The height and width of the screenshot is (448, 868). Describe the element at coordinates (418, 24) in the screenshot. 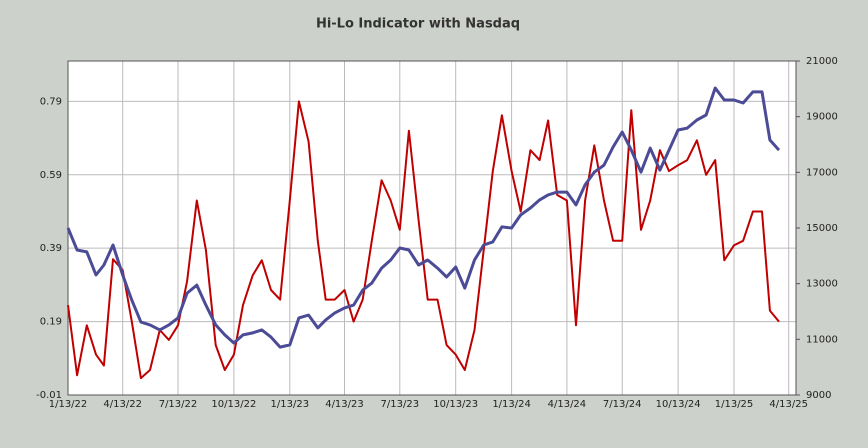

I see `chart-title: Hi-Lo Indicator with Nasdaq` at that location.